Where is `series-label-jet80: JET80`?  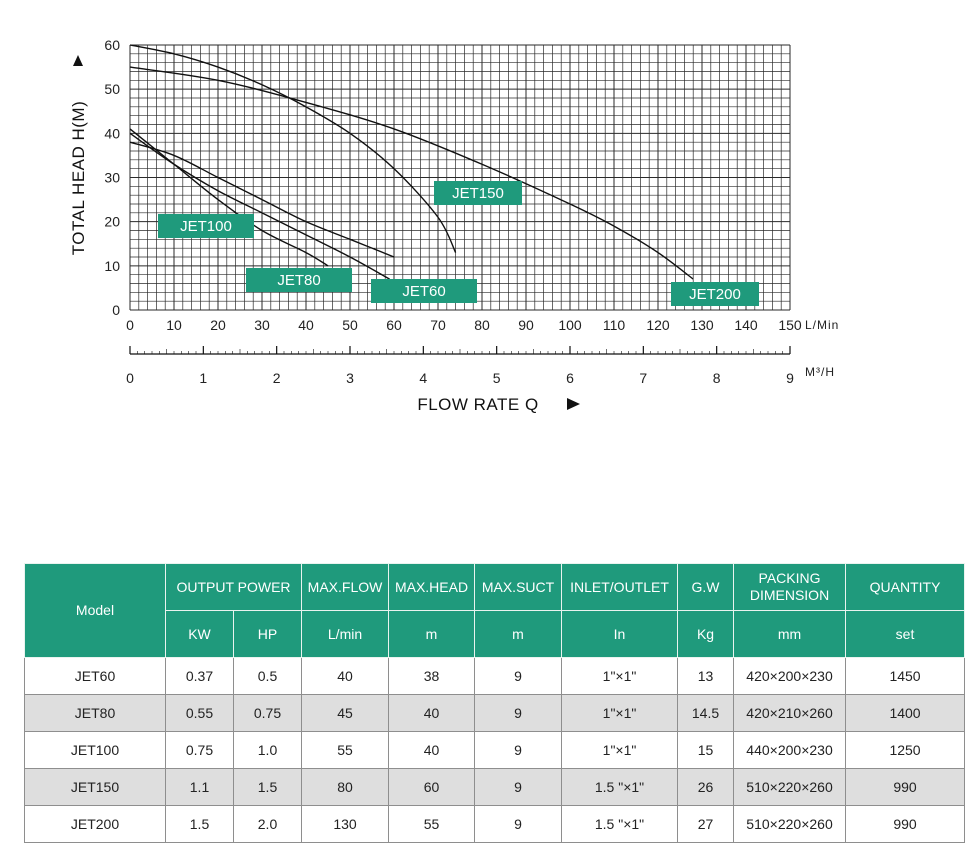 series-label-jet80: JET80 is located at coordinates (298, 280).